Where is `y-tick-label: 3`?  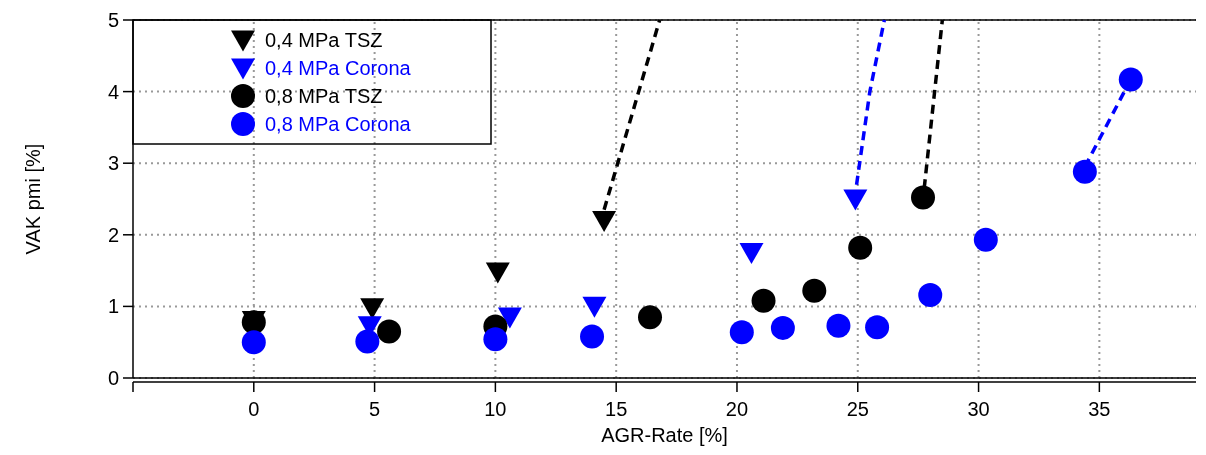 y-tick-label: 3 is located at coordinates (113, 163).